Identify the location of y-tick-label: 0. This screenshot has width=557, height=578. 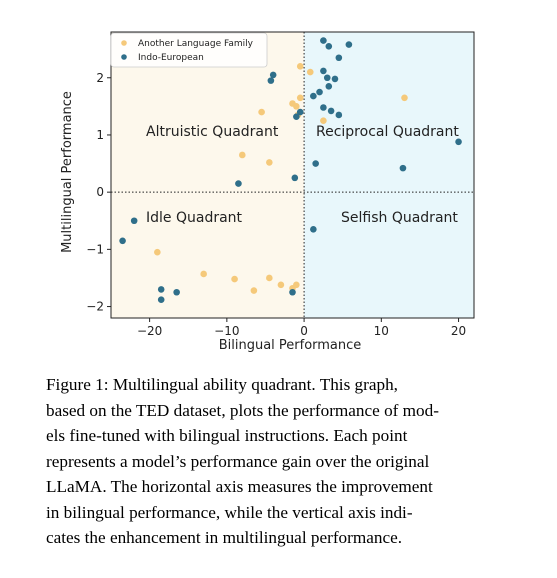
(100, 192).